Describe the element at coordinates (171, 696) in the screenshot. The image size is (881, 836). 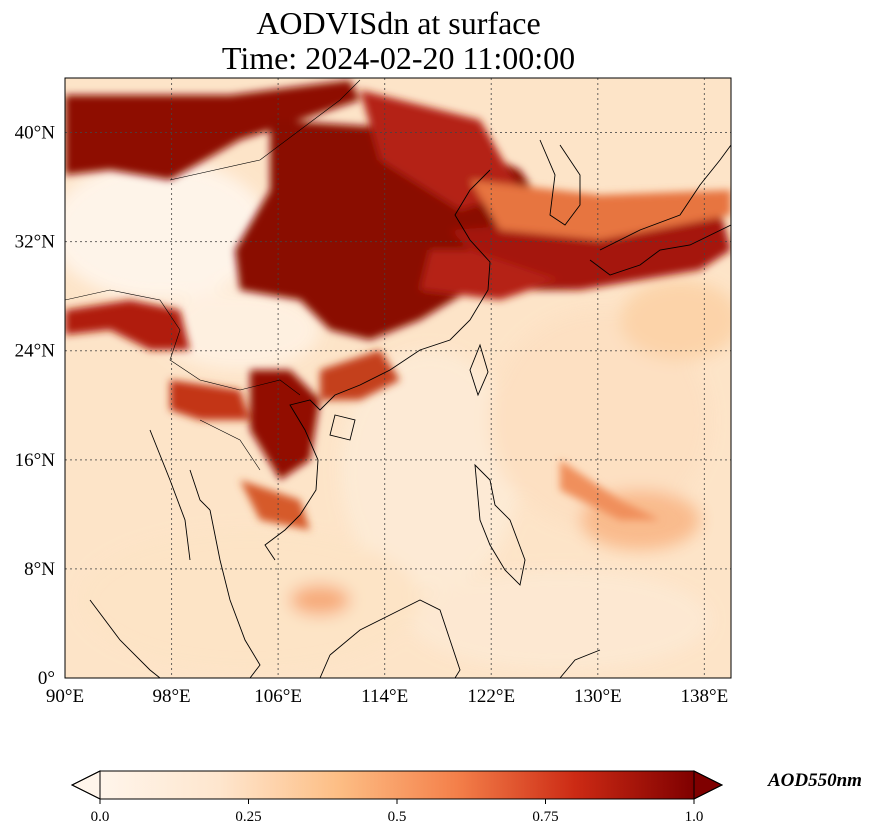
I see `lon-tick-label: 98°E` at that location.